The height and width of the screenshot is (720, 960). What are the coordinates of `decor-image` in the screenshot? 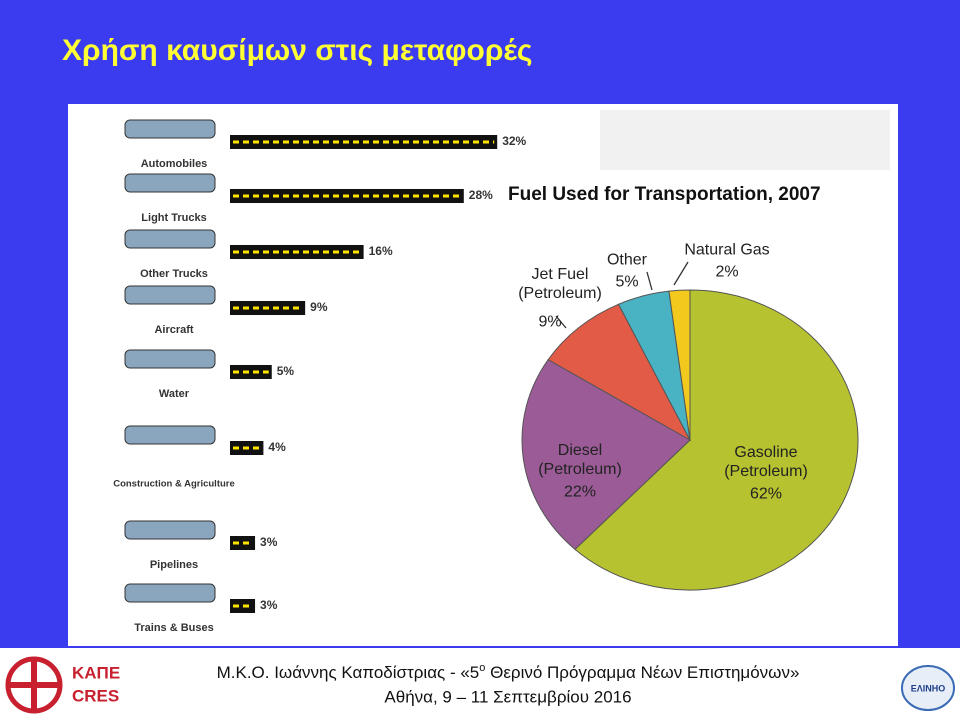 It's located at (745, 140).